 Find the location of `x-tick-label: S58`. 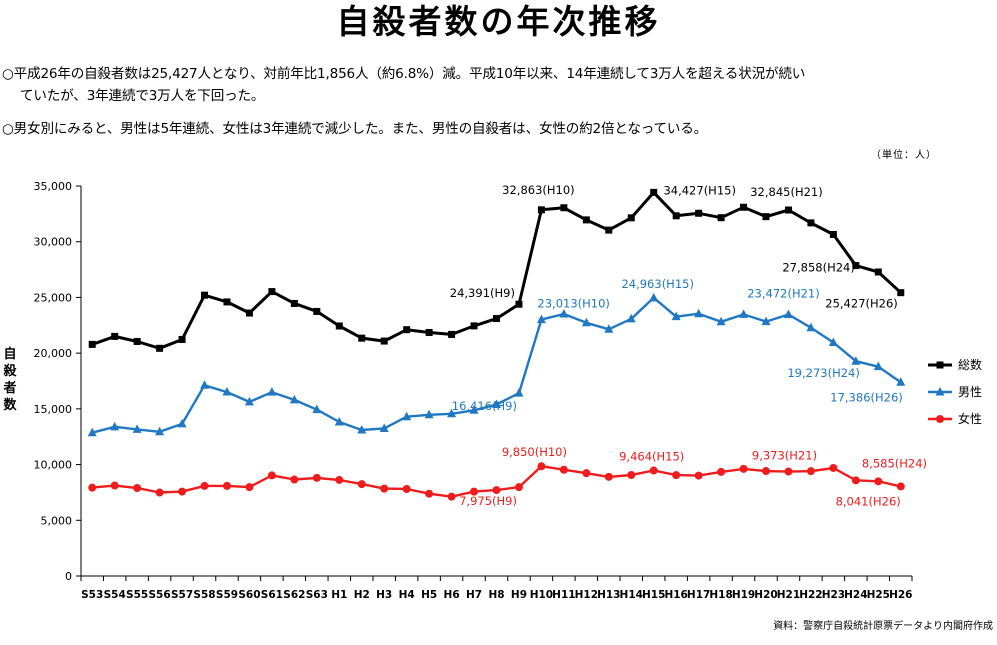

x-tick-label: S58 is located at coordinates (204, 595).